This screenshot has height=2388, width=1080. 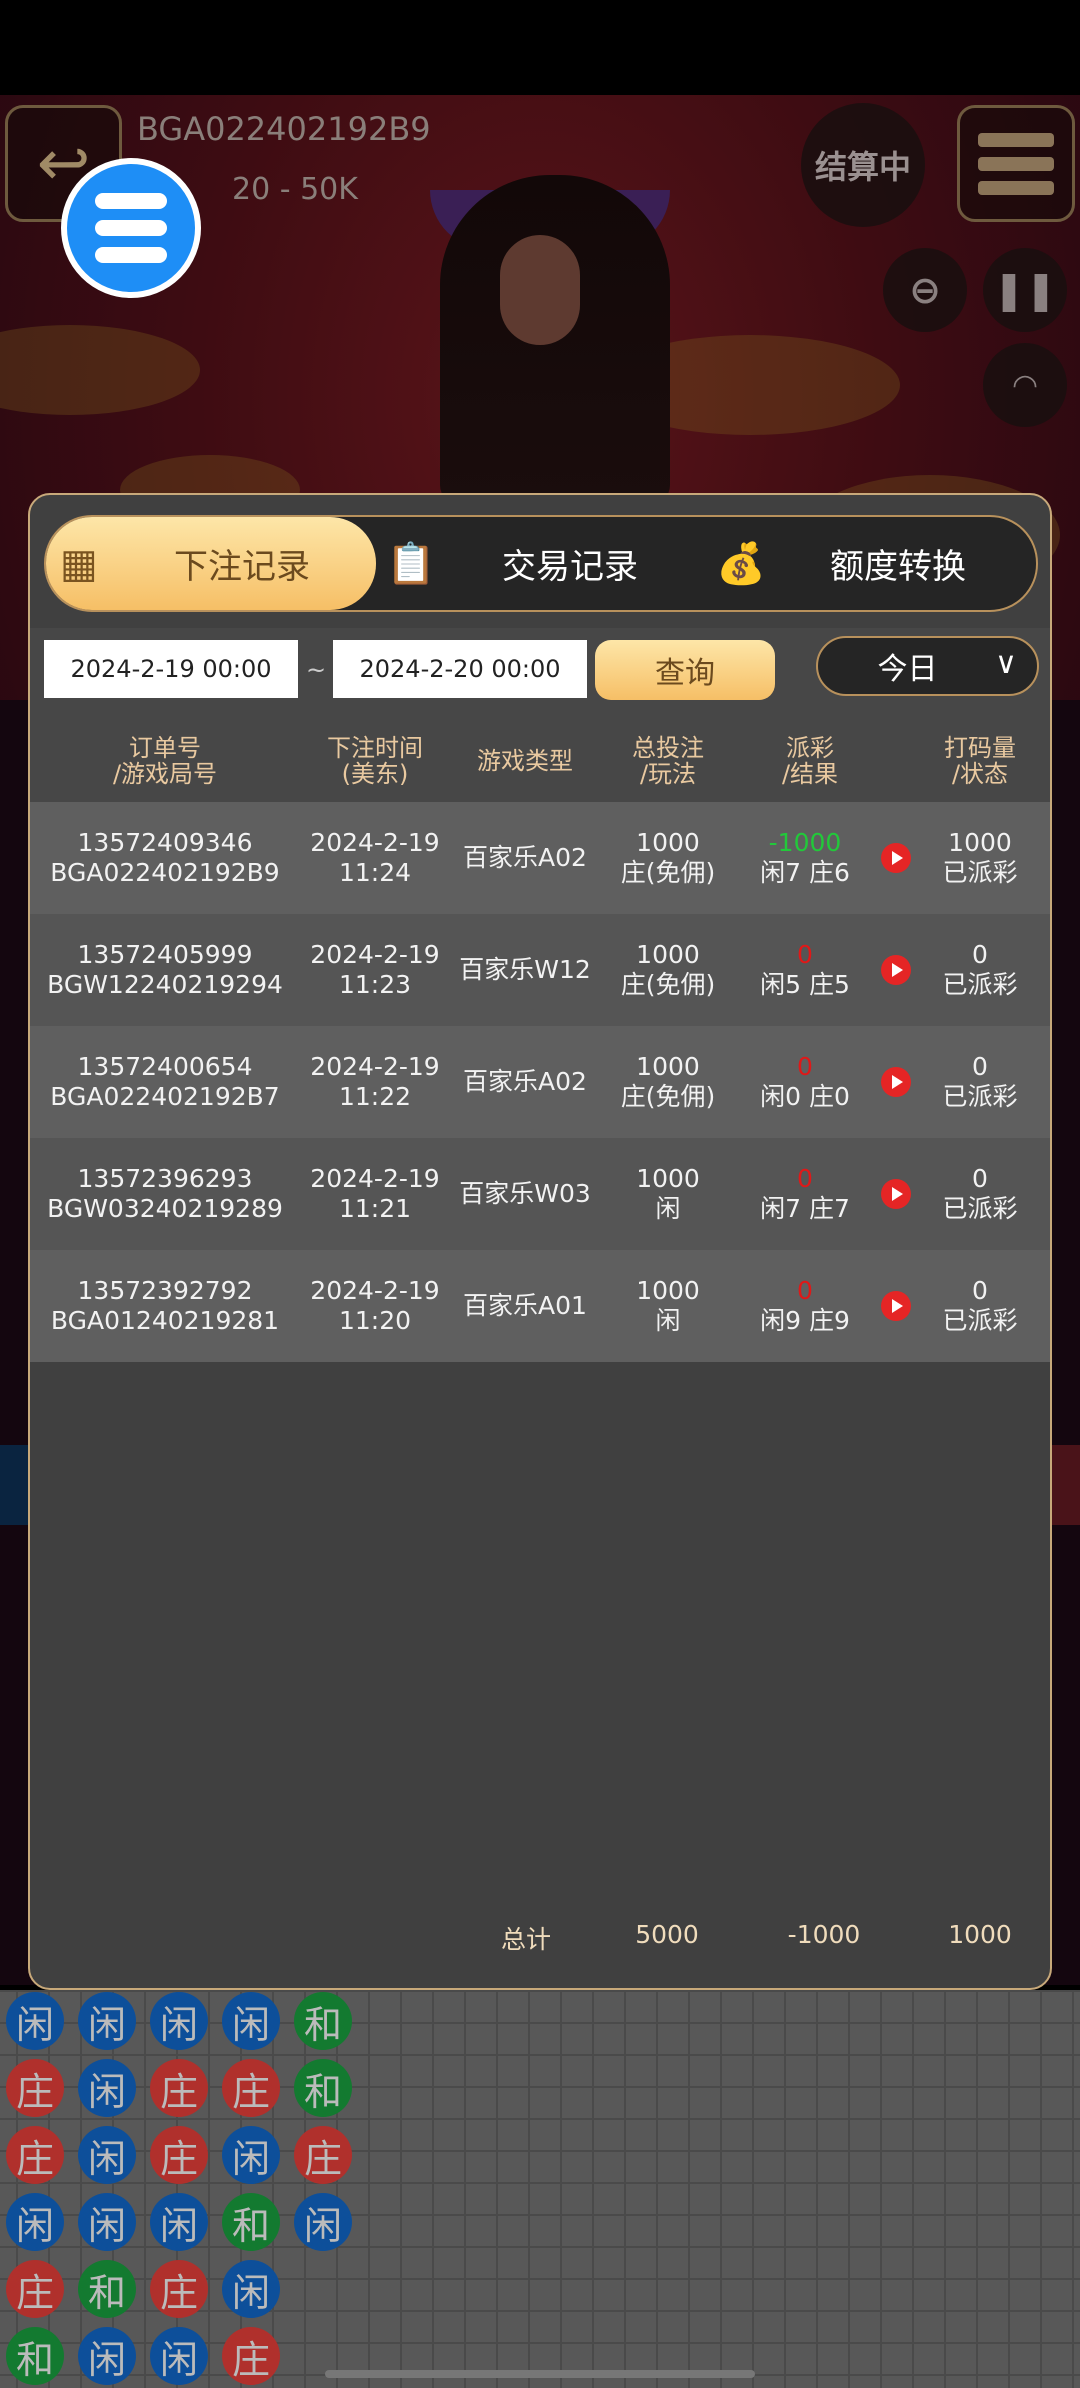 I want to click on bet-time: 11:22, so click(x=375, y=1096).